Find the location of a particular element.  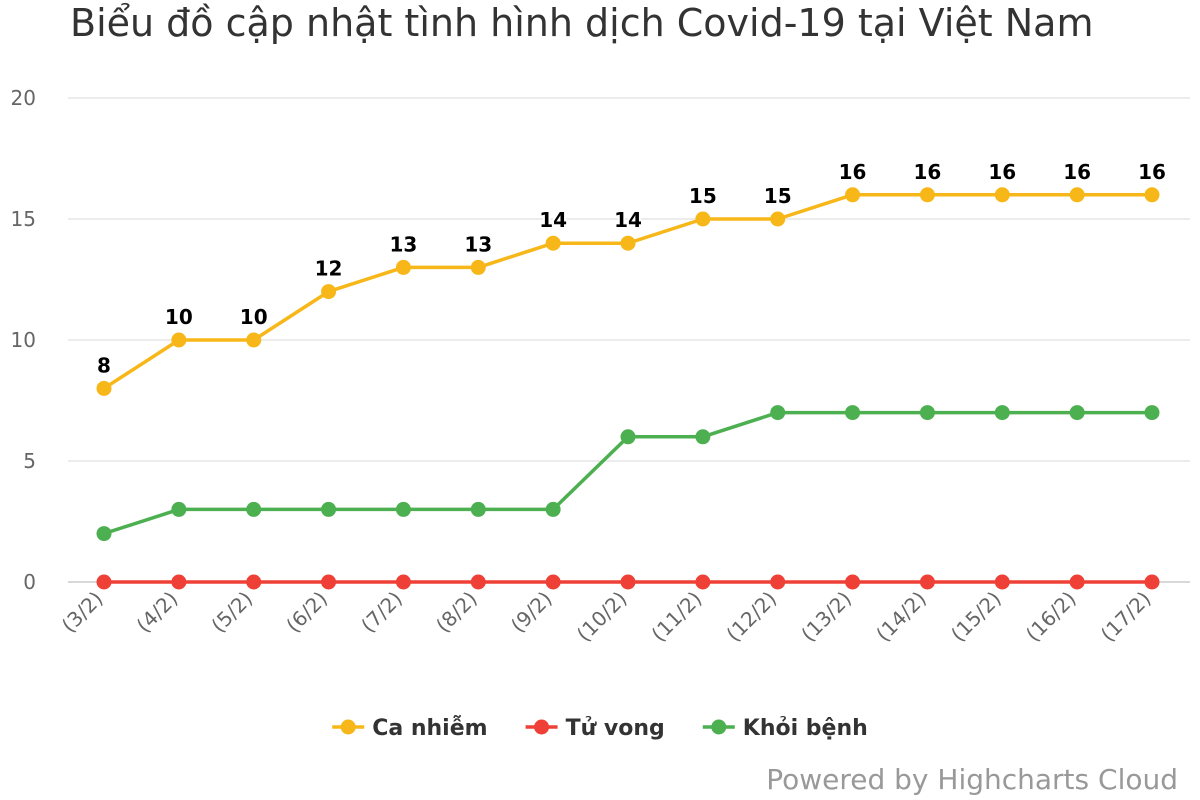

legend-item-2: Khỏi bệnh is located at coordinates (785, 728).